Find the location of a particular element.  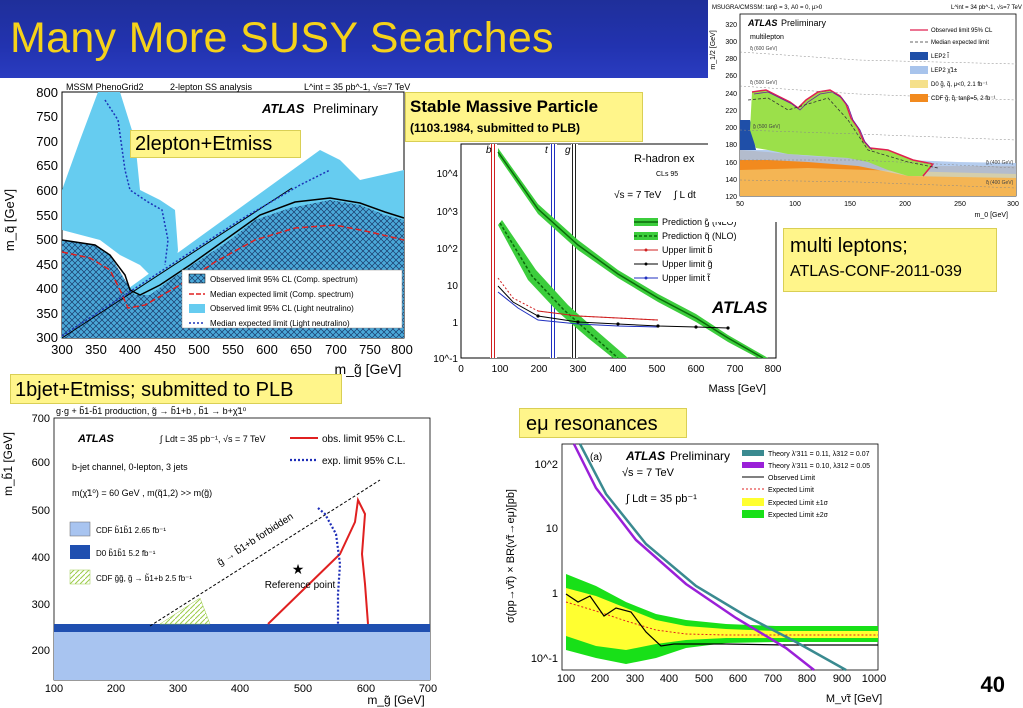

svg-text: Observed limit 95% CL is located at coordinates (962, 31).